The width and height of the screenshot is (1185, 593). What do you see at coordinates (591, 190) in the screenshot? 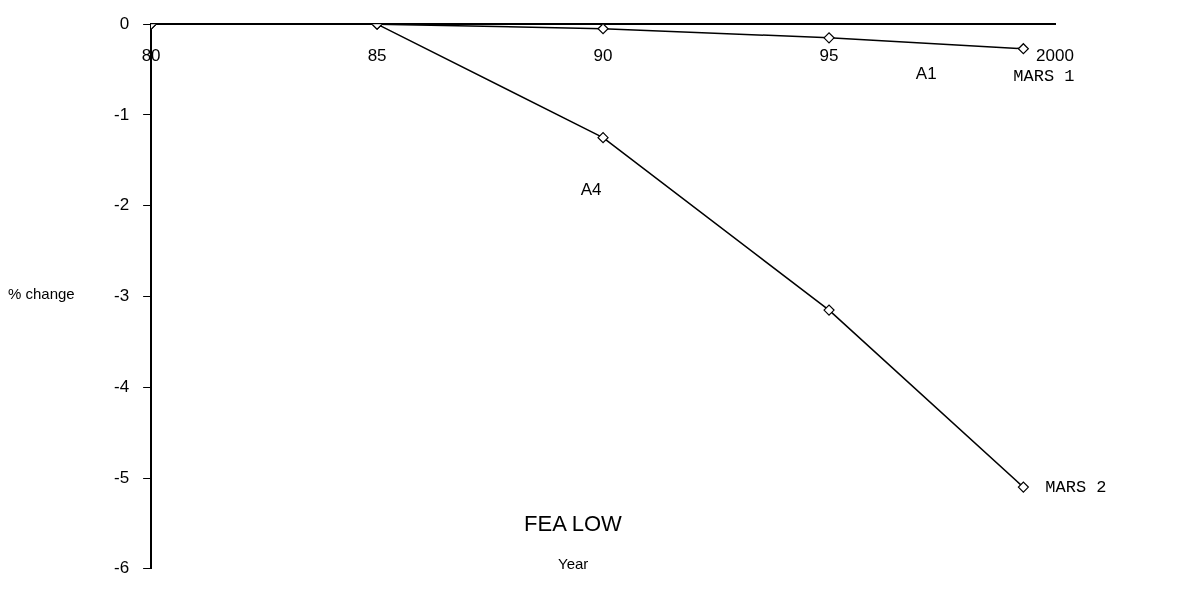
I see `text: A4` at bounding box center [591, 190].